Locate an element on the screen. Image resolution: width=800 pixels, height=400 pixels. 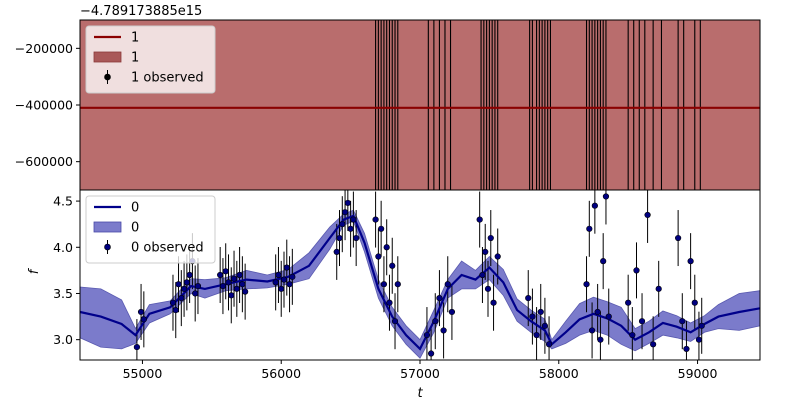
xtick-label: 55000 is located at coordinates (143, 373).